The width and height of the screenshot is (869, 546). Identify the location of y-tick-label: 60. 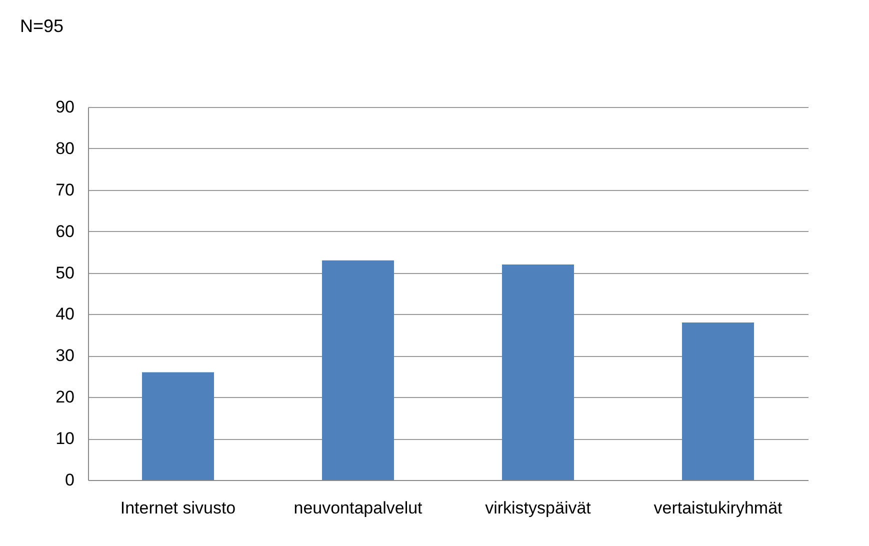
(65, 231).